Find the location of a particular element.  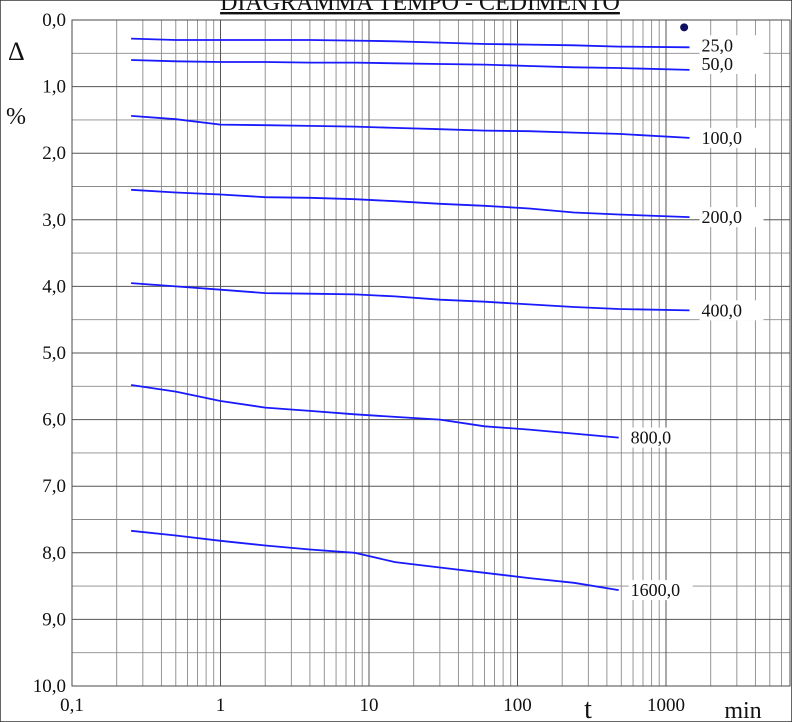

y-tick-label: 9,0 is located at coordinates (54, 619).